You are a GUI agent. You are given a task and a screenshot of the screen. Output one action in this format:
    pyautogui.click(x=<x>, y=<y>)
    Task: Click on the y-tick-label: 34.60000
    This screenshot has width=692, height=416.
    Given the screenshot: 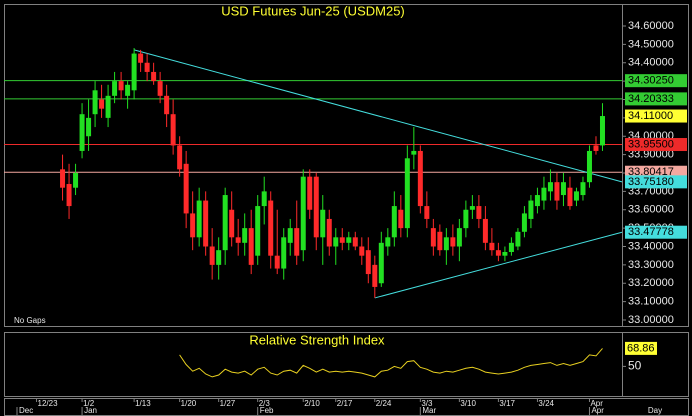 What is the action you would take?
    pyautogui.click(x=651, y=26)
    